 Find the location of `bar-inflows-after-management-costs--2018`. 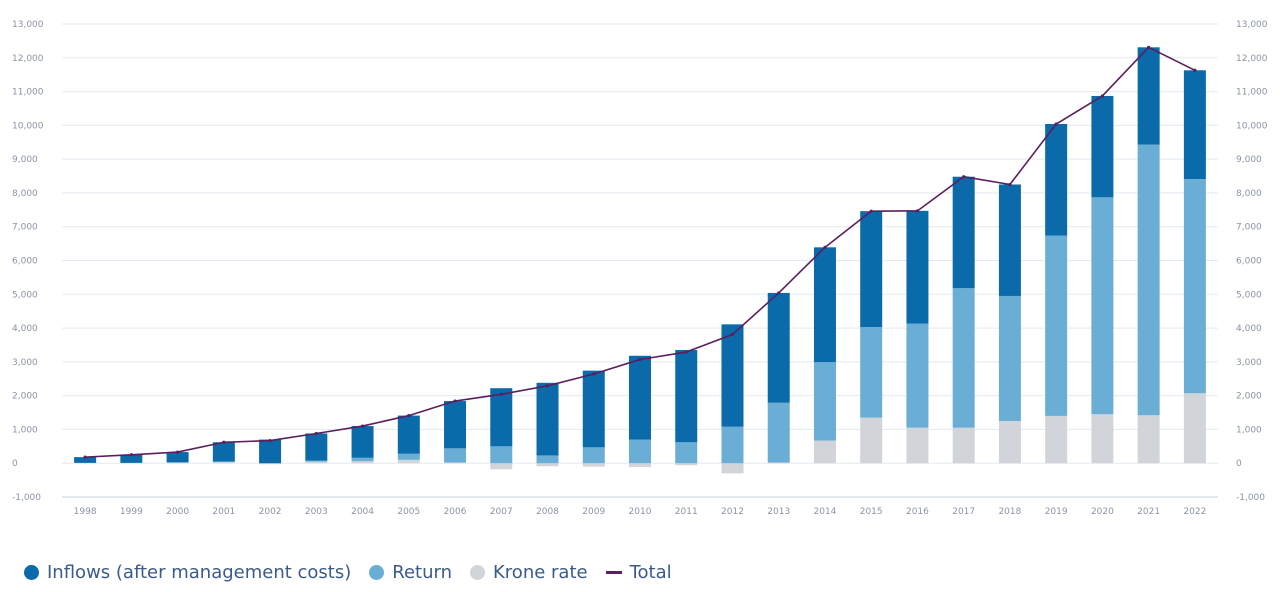

bar-inflows-after-management-costs--2018 is located at coordinates (1009, 240).